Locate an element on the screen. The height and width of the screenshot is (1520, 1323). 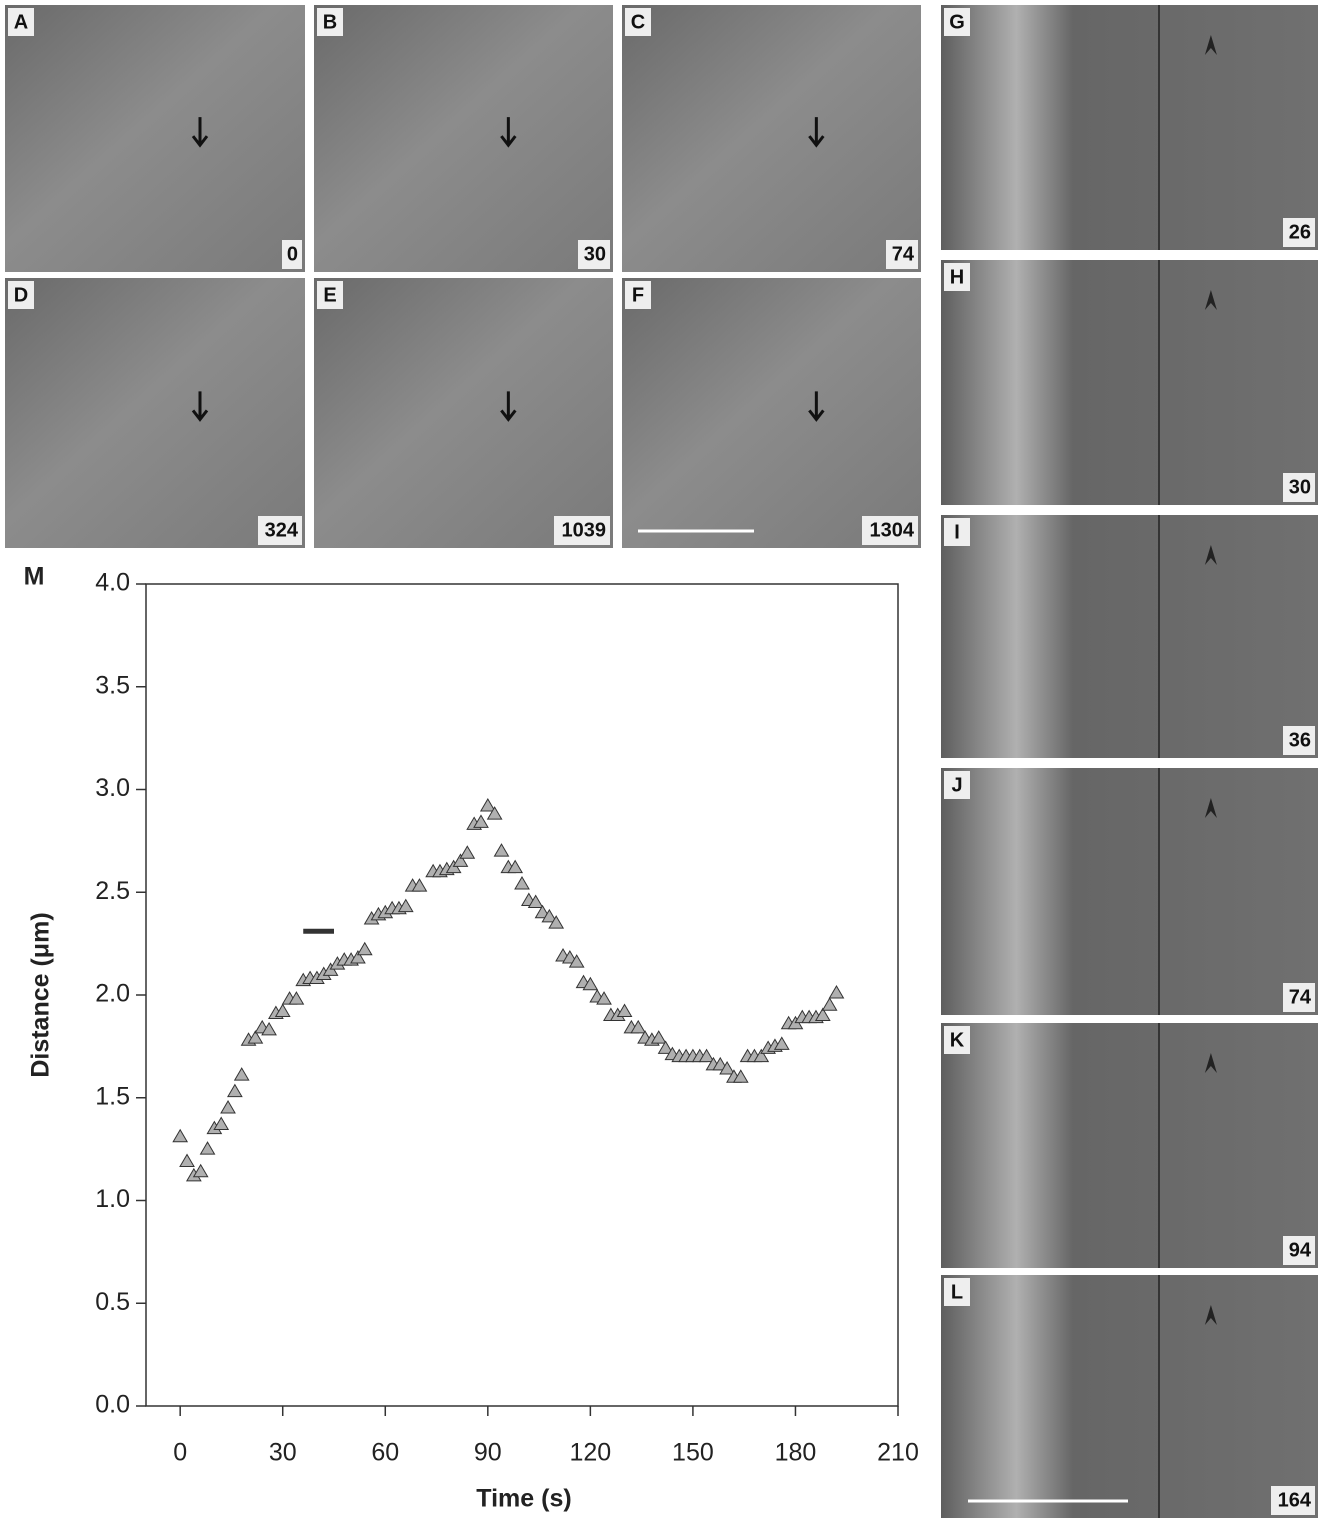
panel-label: B is located at coordinates (330, 22).